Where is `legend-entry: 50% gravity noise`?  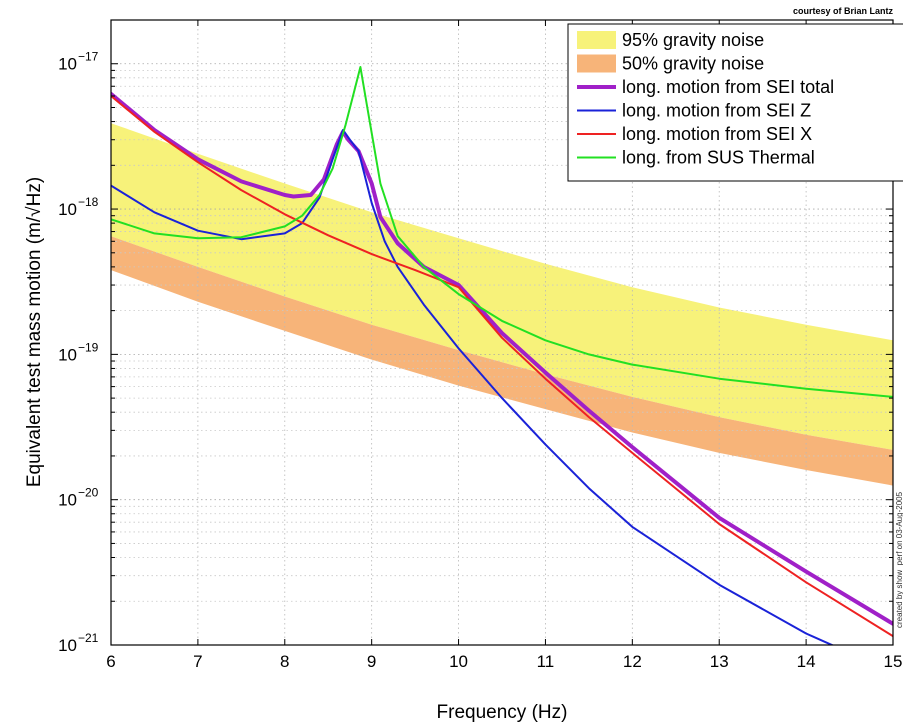
legend-entry: 50% gravity noise is located at coordinates (670, 64).